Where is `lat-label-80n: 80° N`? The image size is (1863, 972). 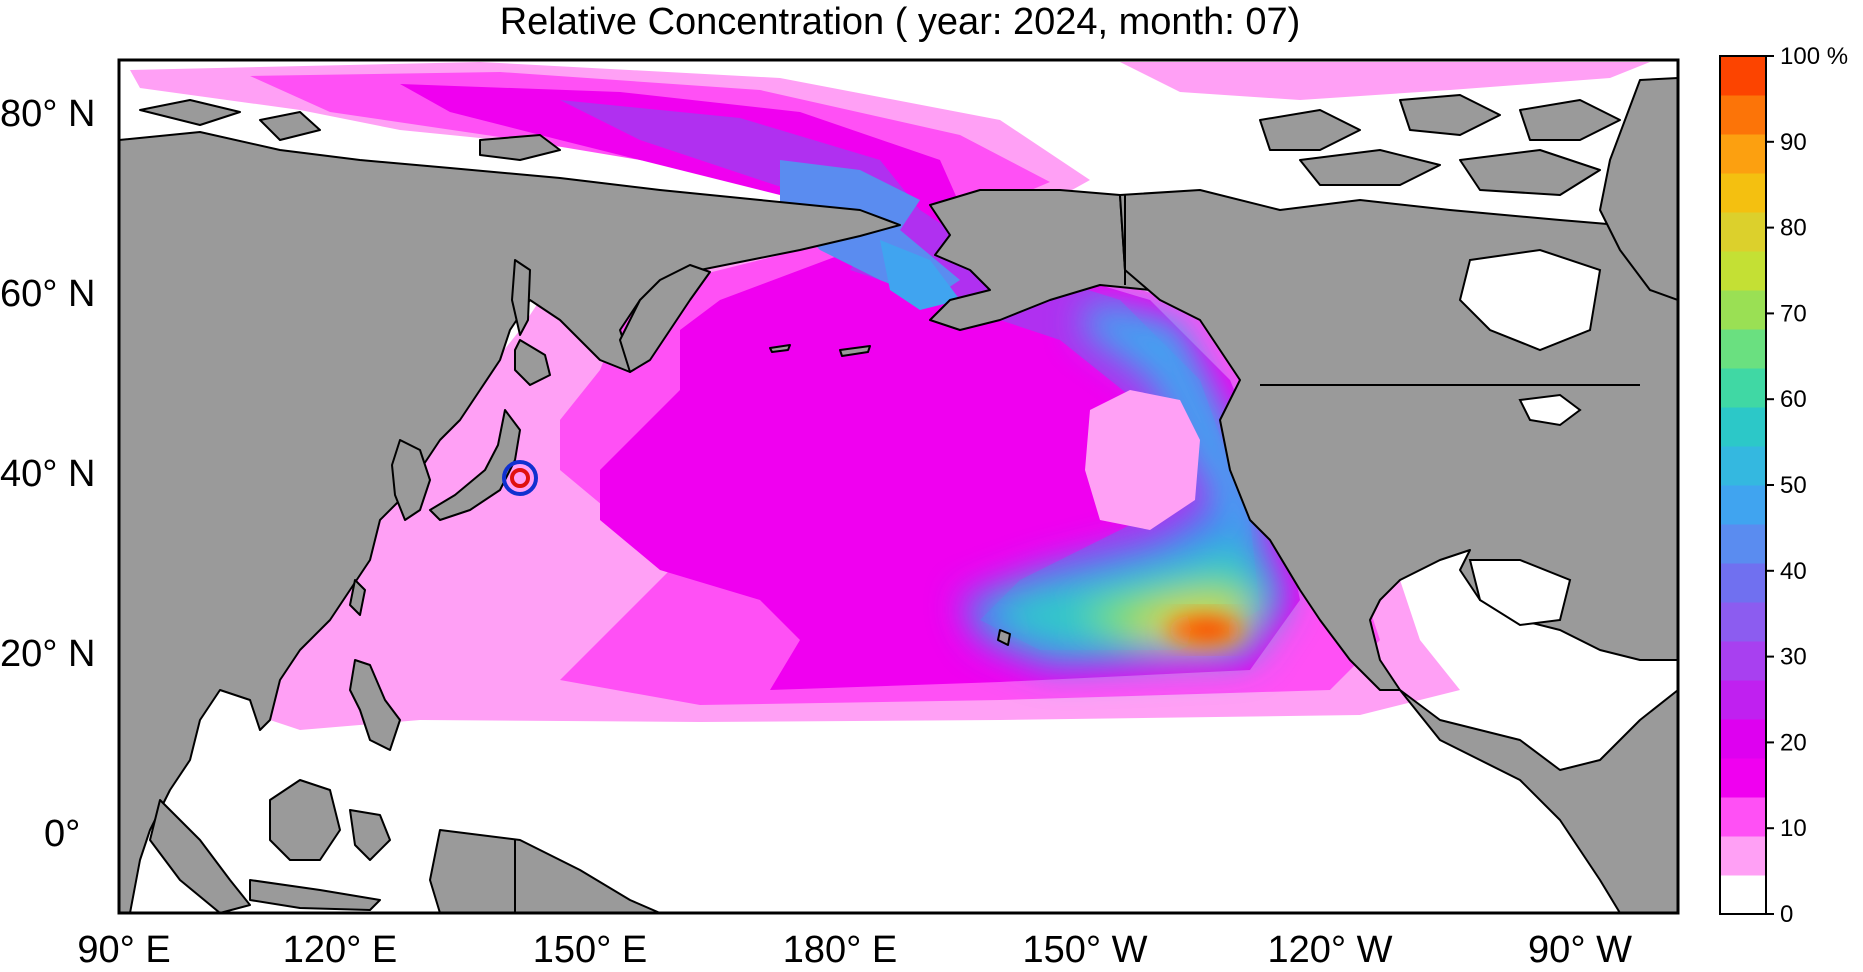 lat-label-80n: 80° N is located at coordinates (47, 114).